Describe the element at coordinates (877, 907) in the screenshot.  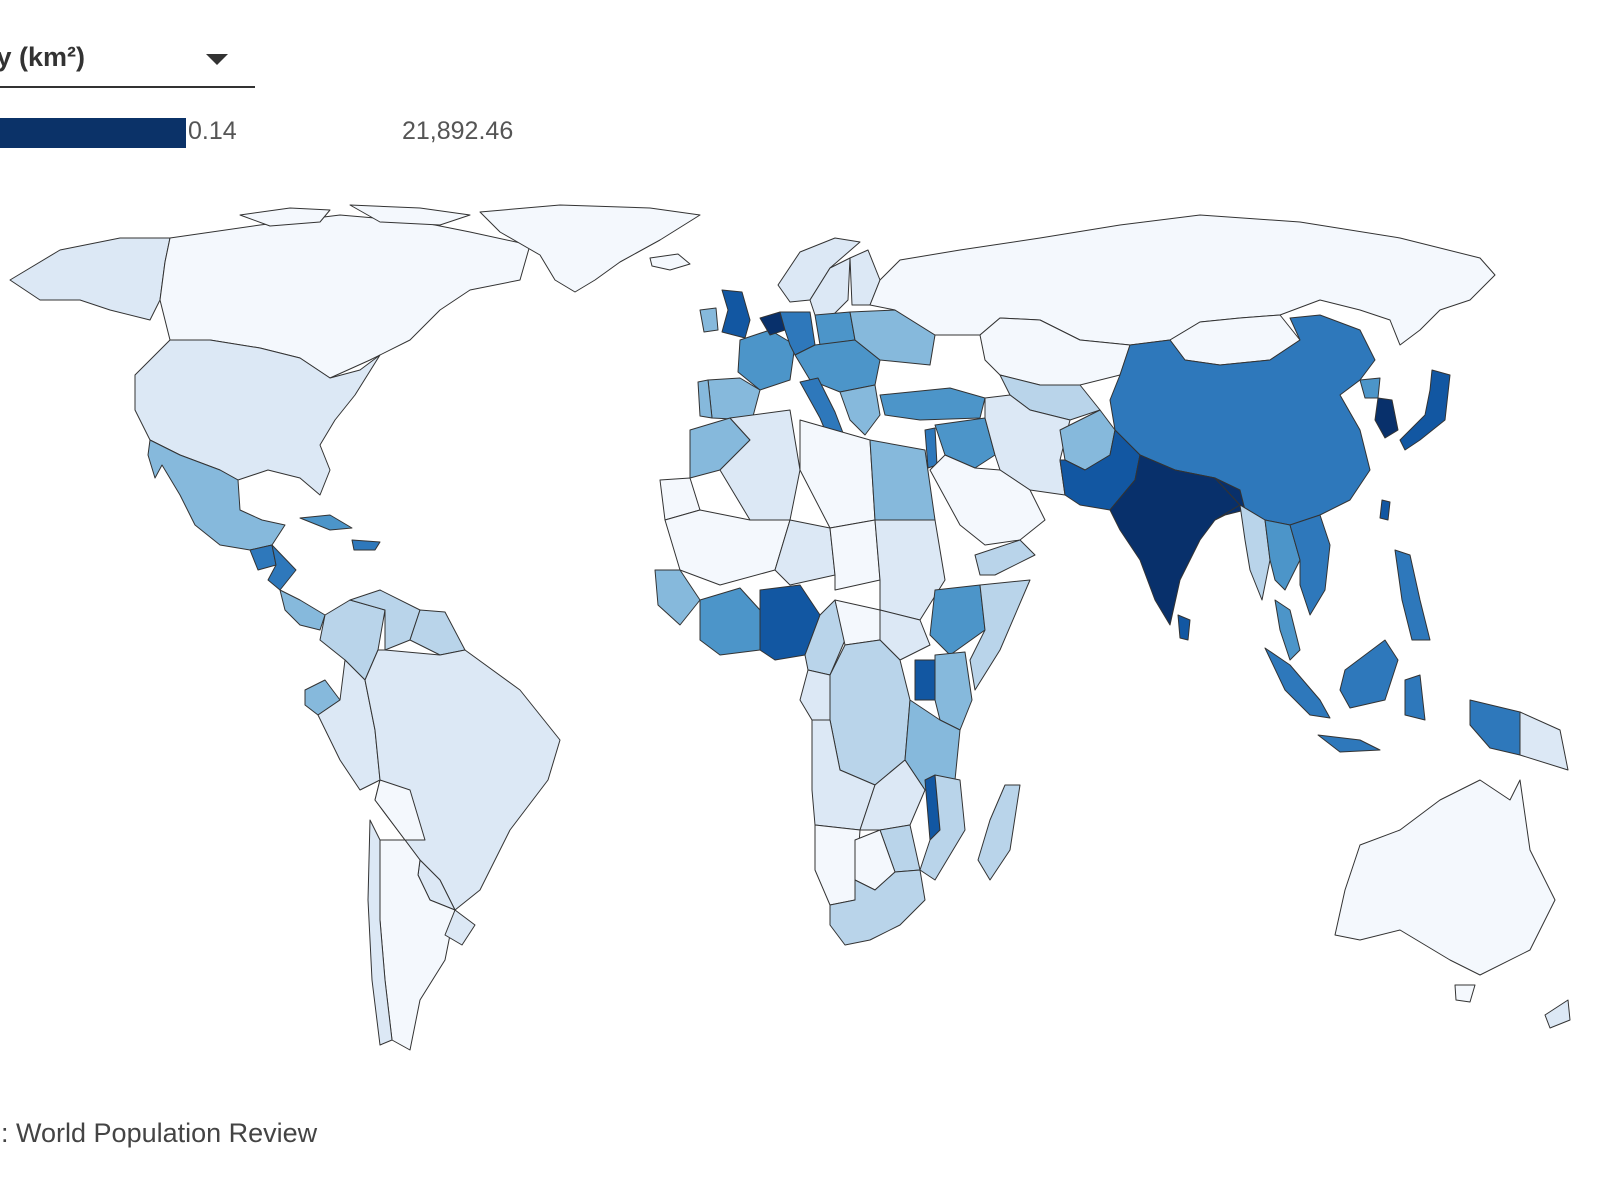
I see `country-south-africa` at that location.